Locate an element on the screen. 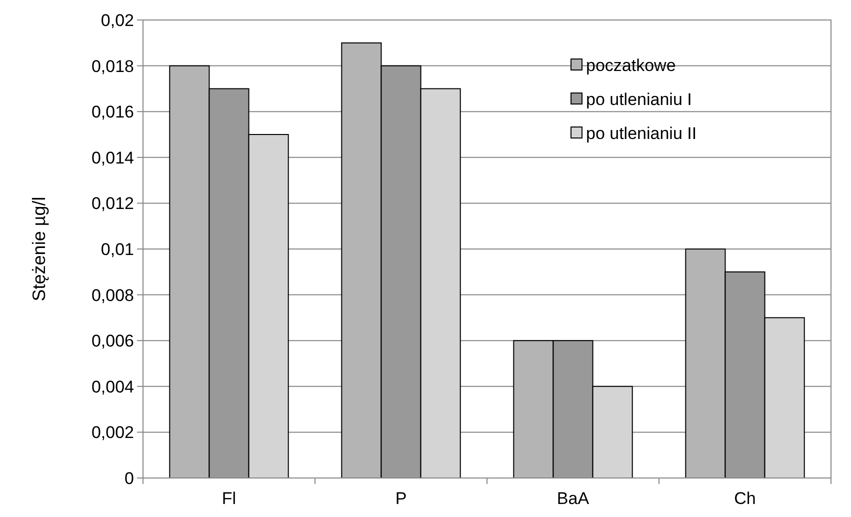  legend-label: po utlenianiu I is located at coordinates (639, 99).